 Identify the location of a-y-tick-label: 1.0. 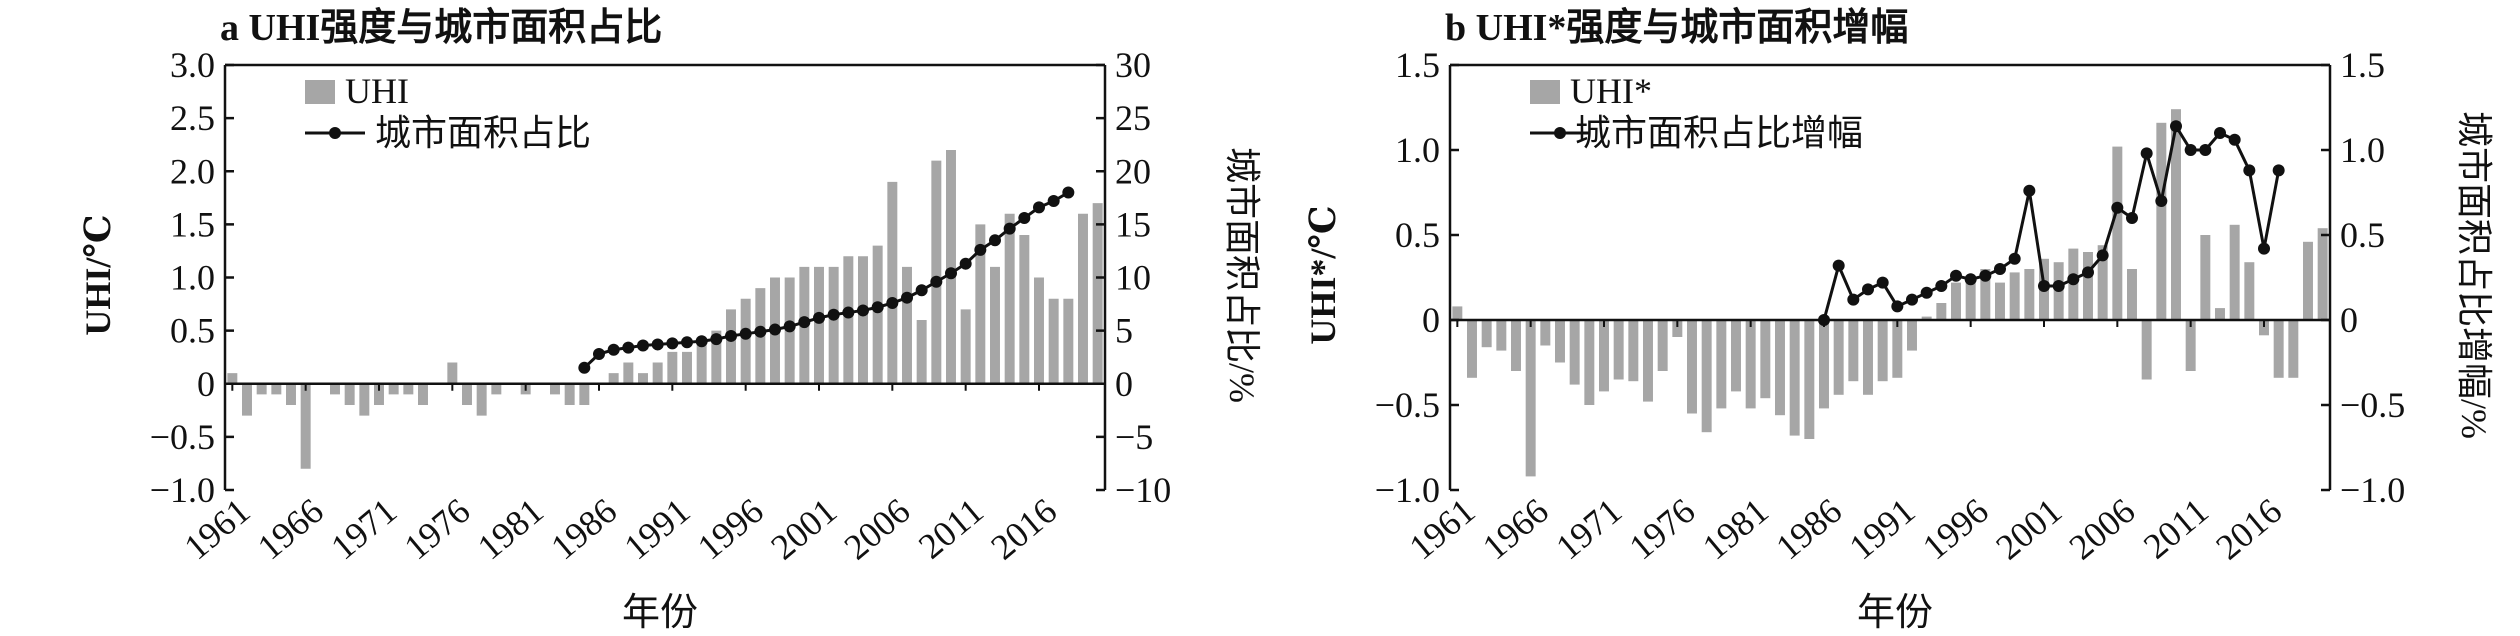
(192, 278).